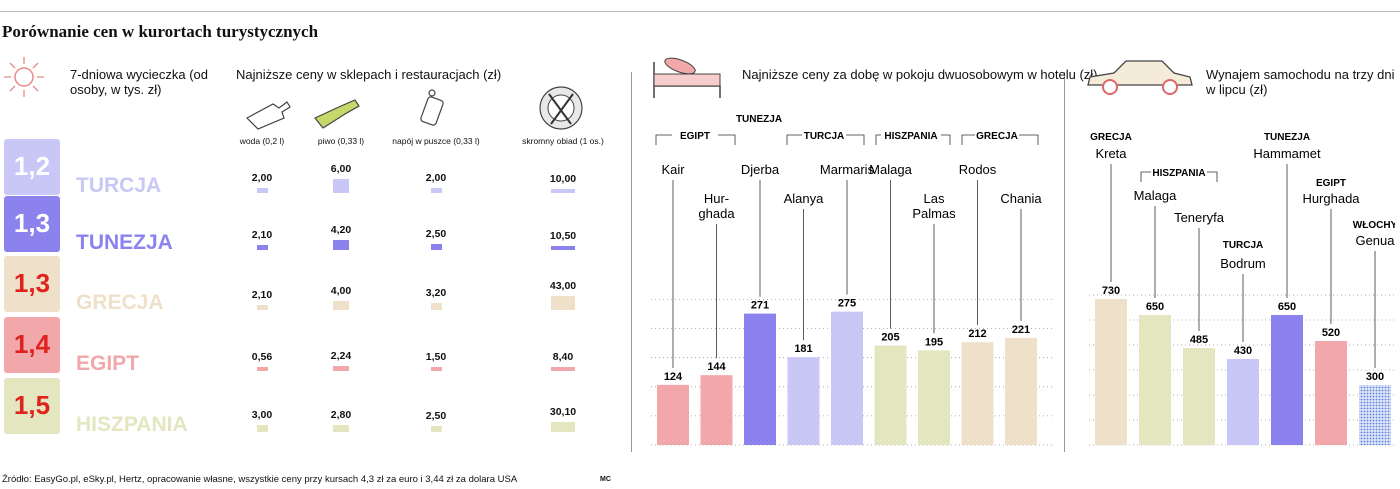  I want to click on trip-cost-value: 1,2, so click(32, 166).